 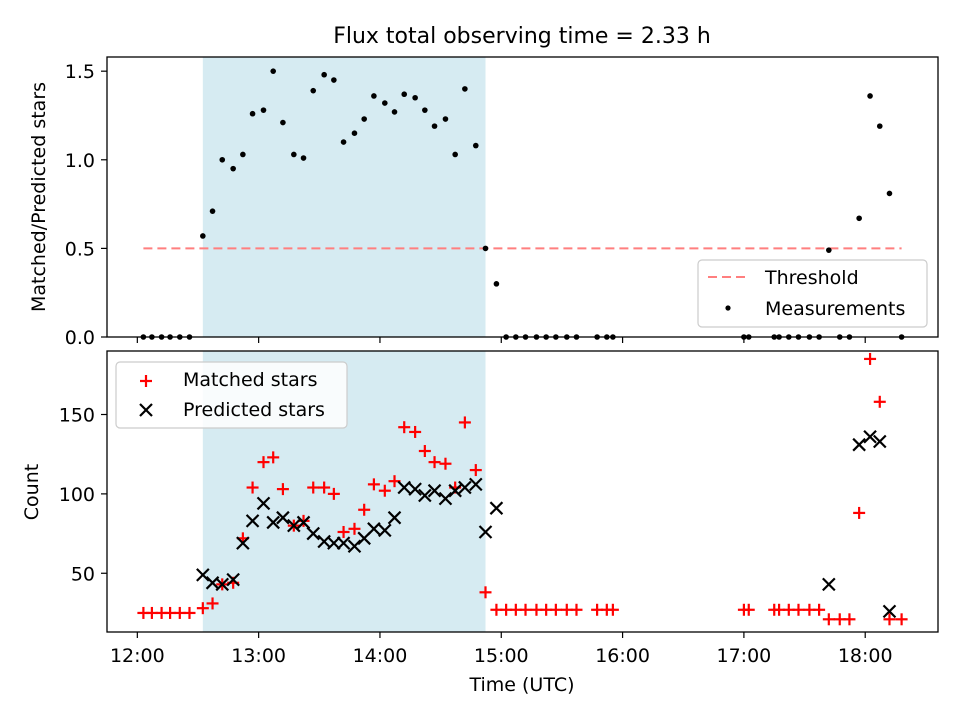 I want to click on x-tick-label: 15:00, so click(x=501, y=656).